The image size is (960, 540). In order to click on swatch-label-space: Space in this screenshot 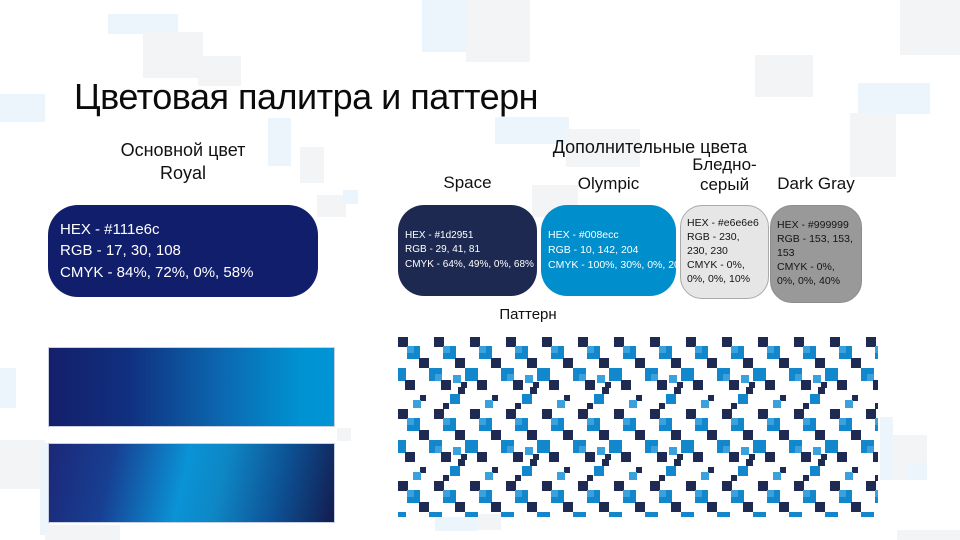, I will do `click(467, 182)`.